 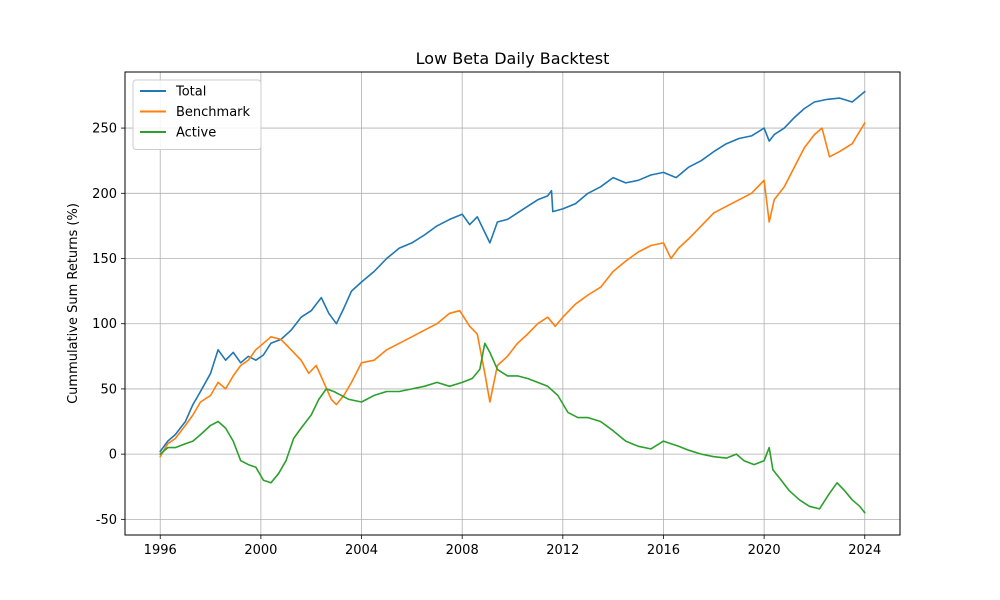 I want to click on x-tick-label: 1996, so click(x=160, y=550).